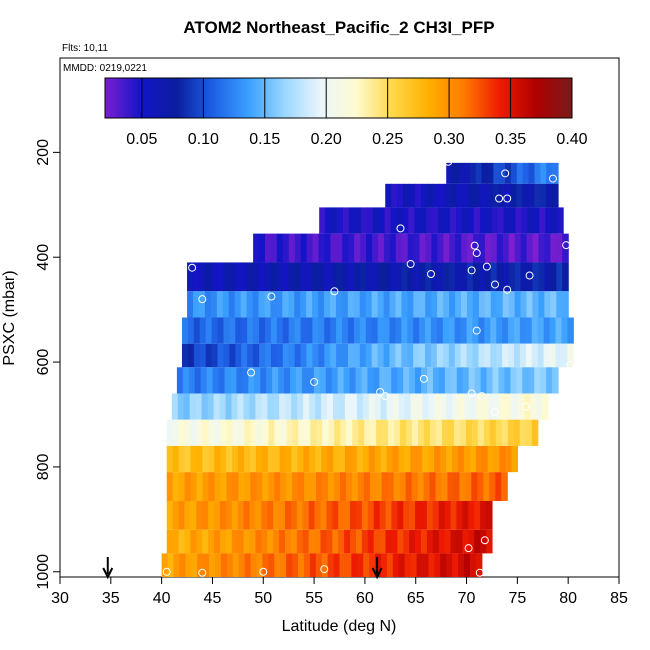  I want to click on colorbar-tick-label: 0.25, so click(387, 139).